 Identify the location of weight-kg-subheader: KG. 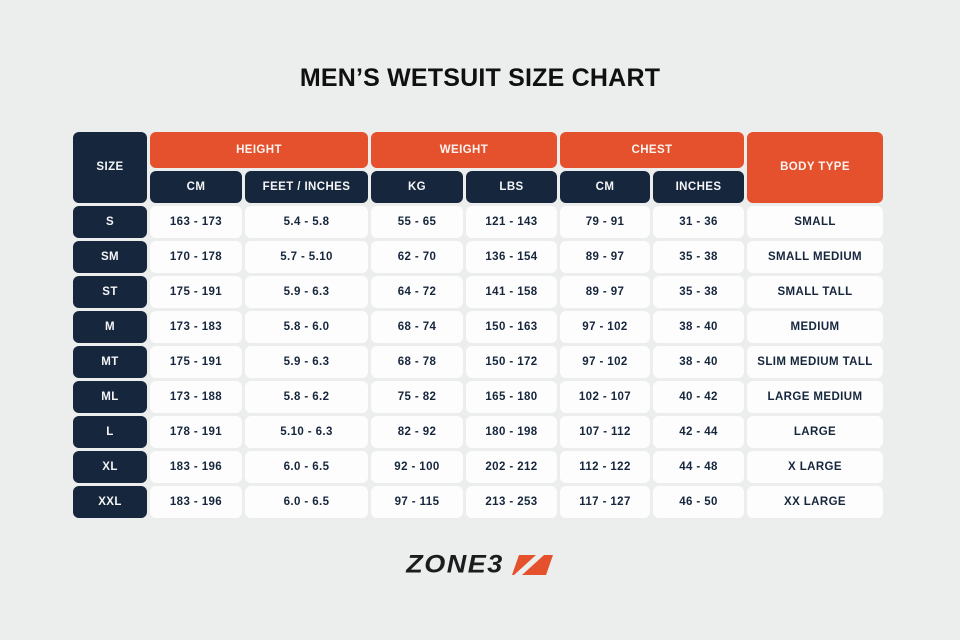
(417, 187).